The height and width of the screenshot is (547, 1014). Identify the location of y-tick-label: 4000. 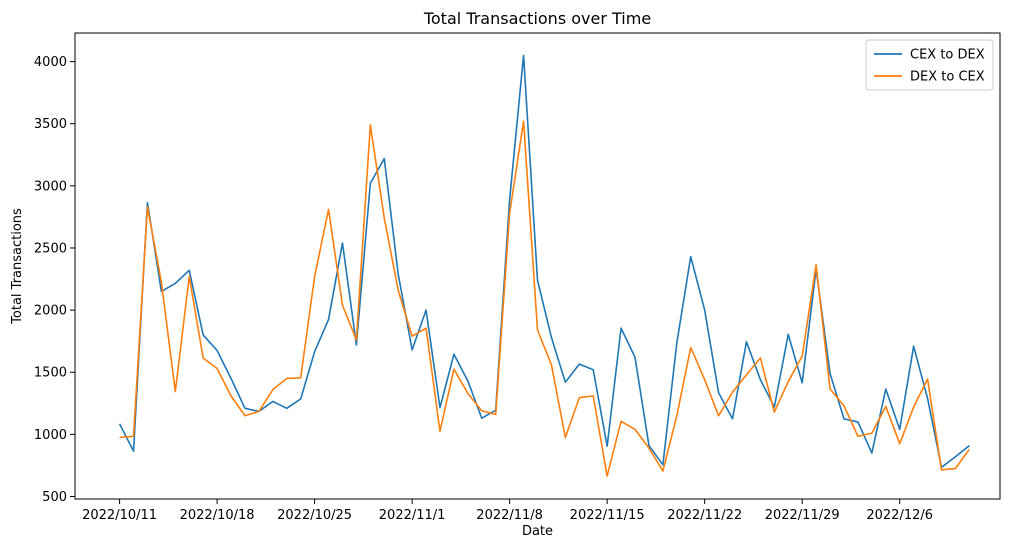
(50, 62).